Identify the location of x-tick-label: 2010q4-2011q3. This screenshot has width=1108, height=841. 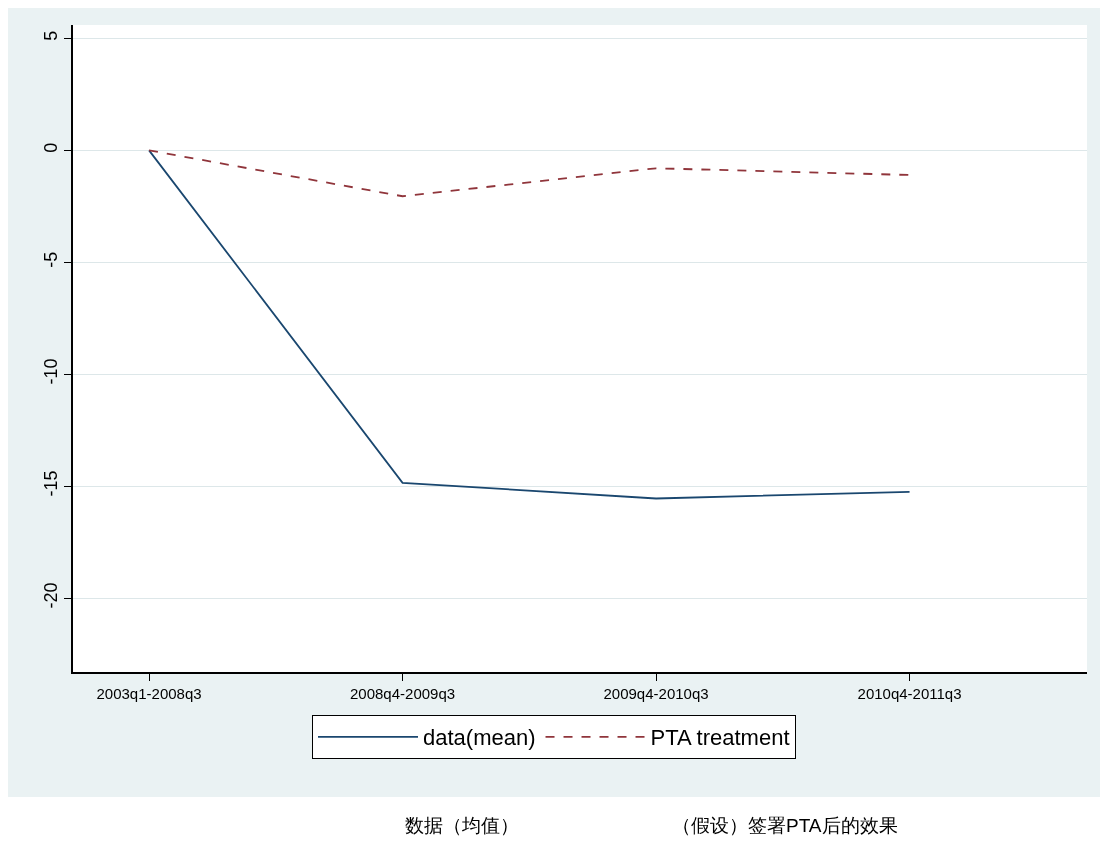
(909, 693).